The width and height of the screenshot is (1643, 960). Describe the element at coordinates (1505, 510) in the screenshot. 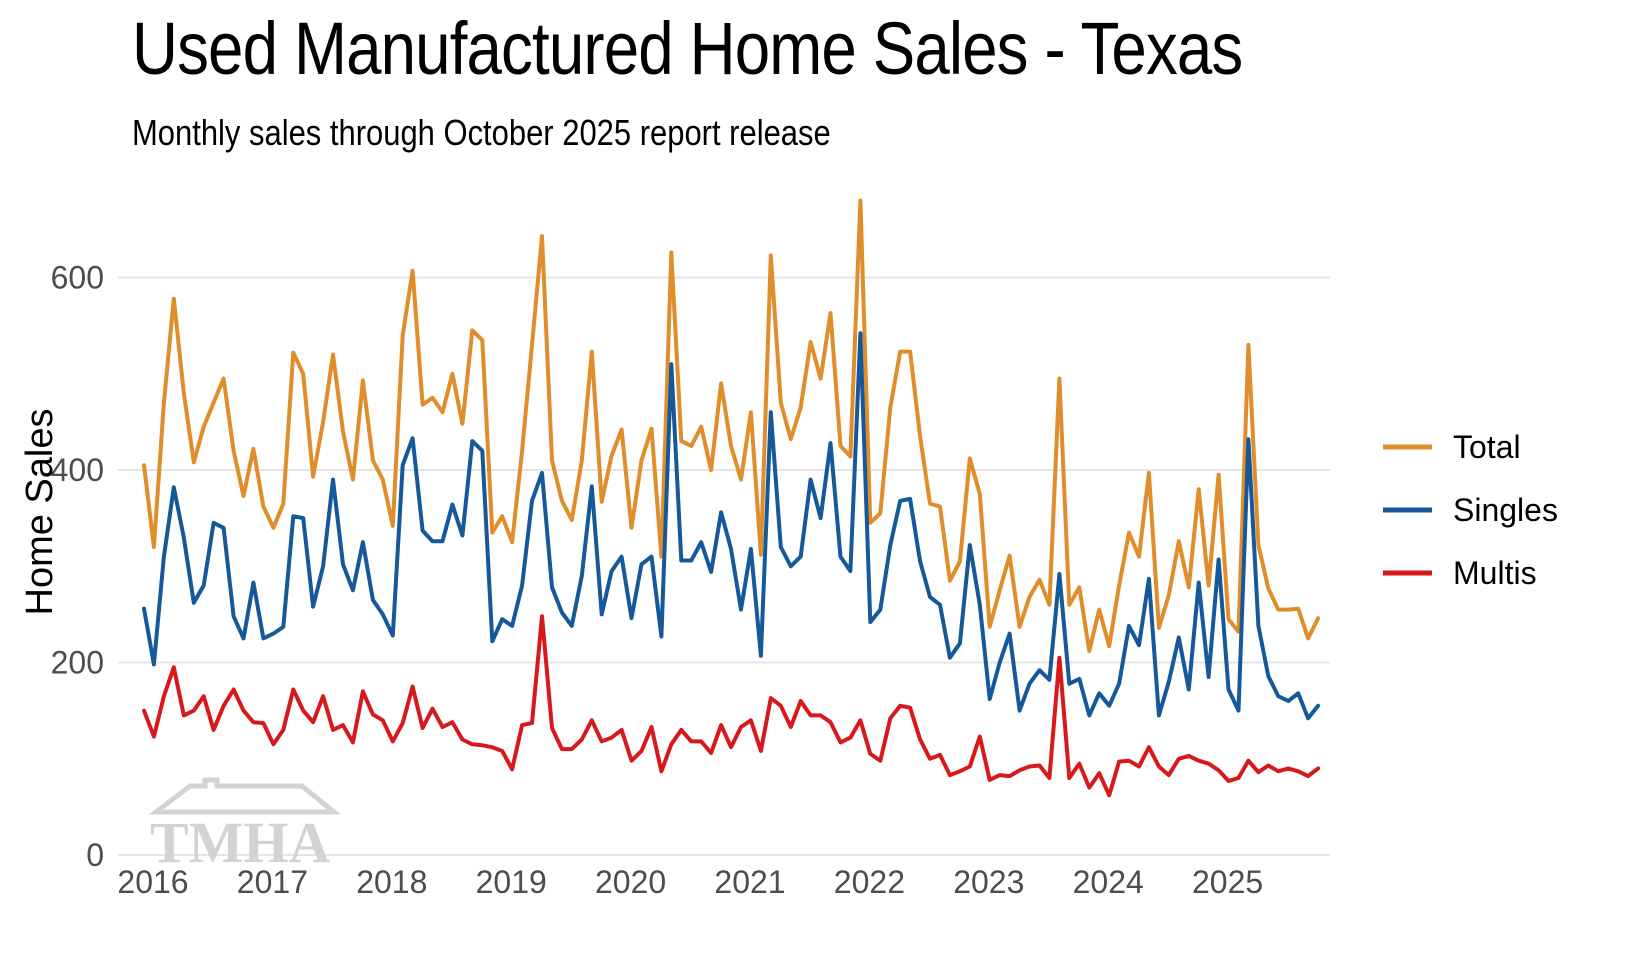

I see `legend-label: Singles` at that location.